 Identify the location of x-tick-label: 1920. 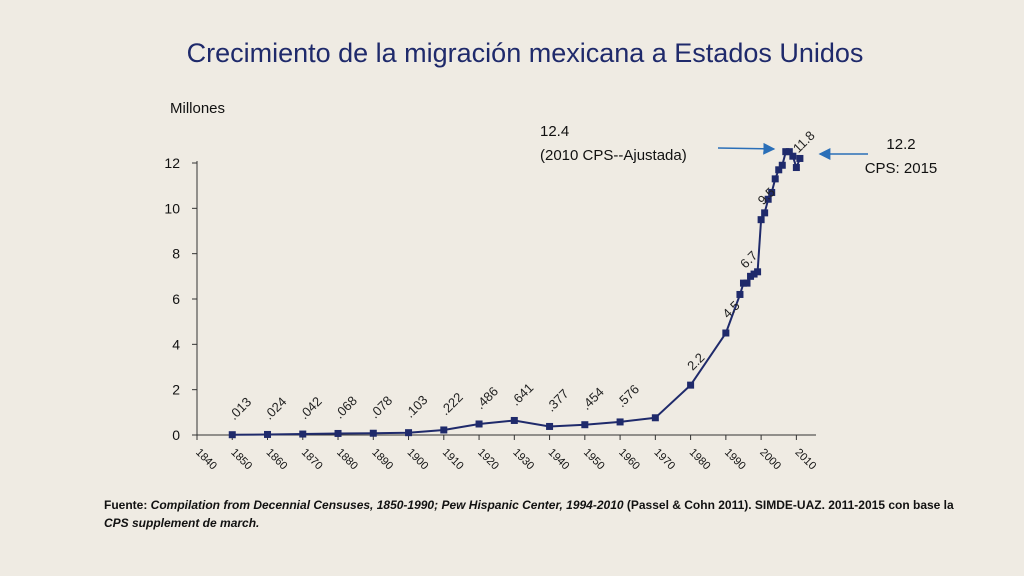
(488, 460).